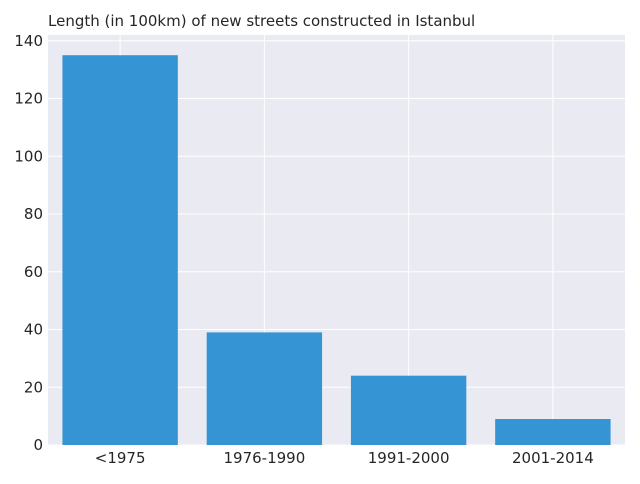 This screenshot has width=640, height=484. I want to click on x-tick-label: 1991-2000, so click(409, 458).